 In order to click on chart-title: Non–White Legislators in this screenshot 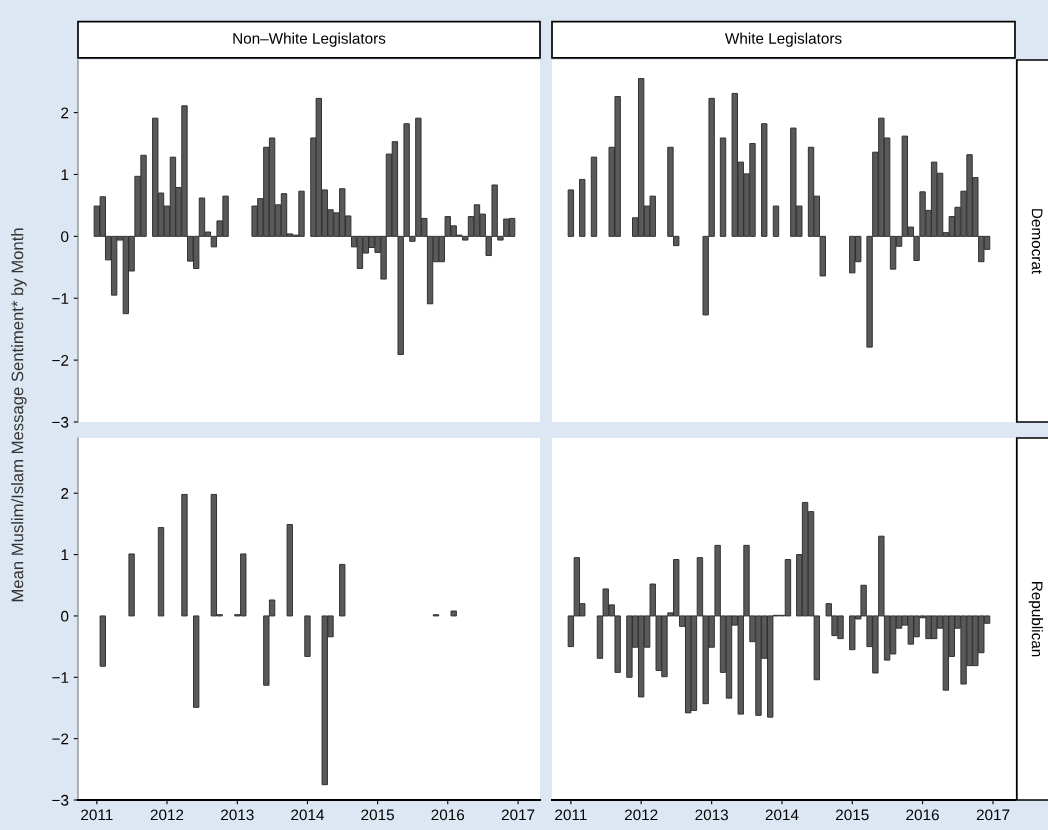, I will do `click(309, 39)`.